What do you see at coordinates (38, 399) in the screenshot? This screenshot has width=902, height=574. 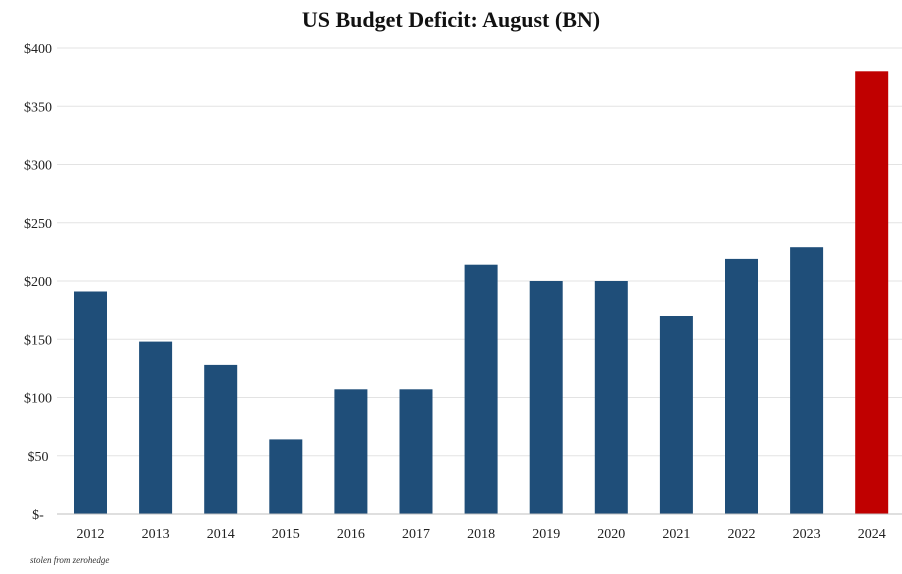 I see `y-tick-label: $100` at bounding box center [38, 399].